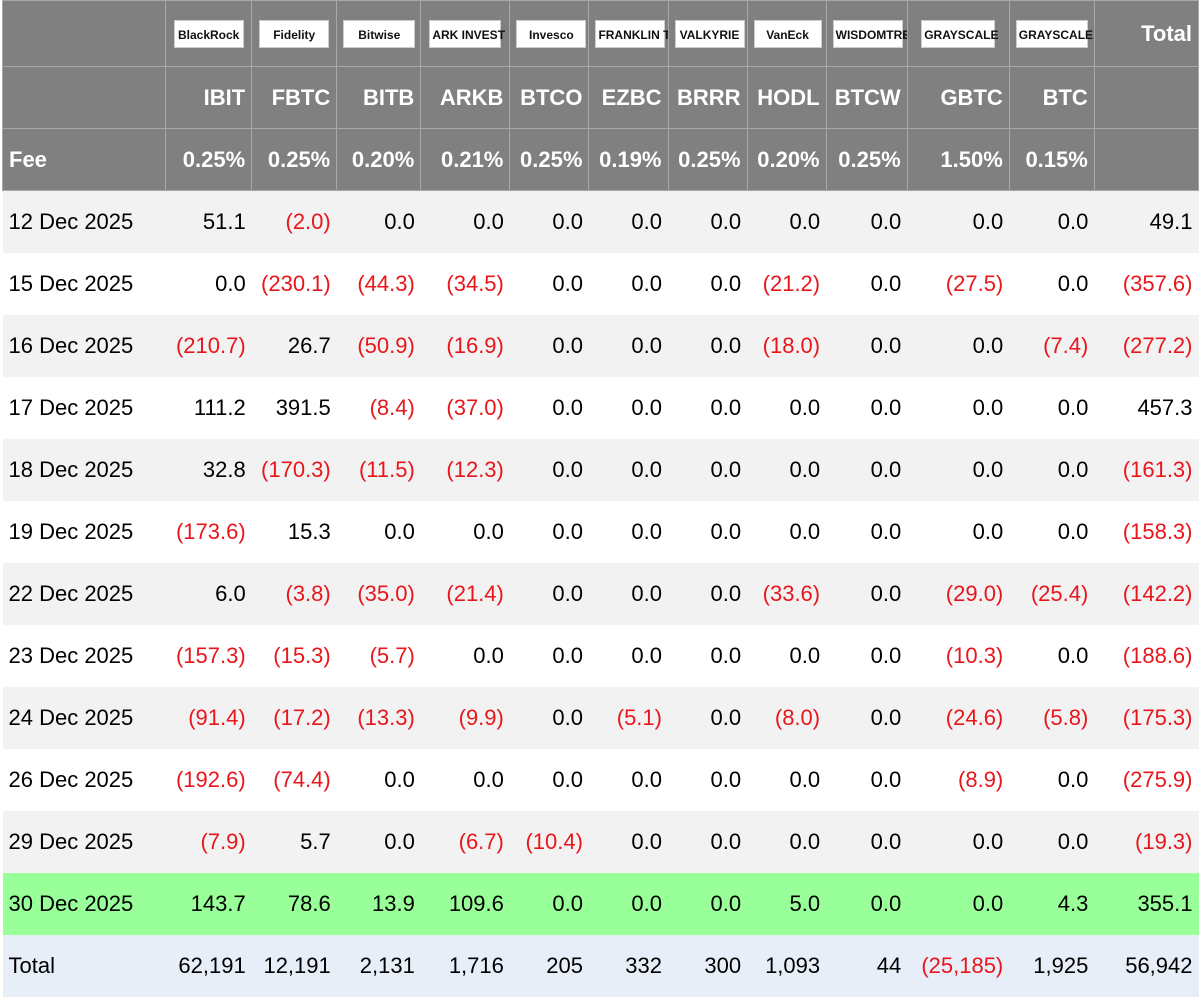  What do you see at coordinates (294, 345) in the screenshot?
I see `flow-cell: 26.7` at bounding box center [294, 345].